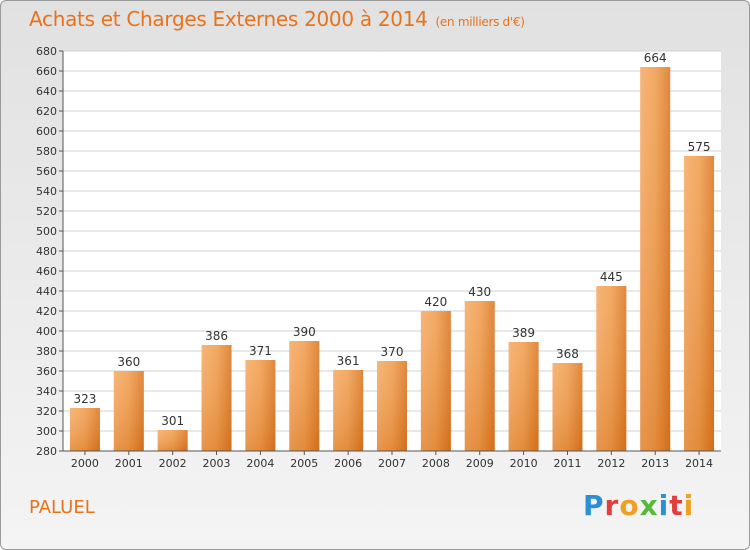 This screenshot has width=750, height=550. What do you see at coordinates (567, 407) in the screenshot?
I see `bar-shade-2011` at bounding box center [567, 407].